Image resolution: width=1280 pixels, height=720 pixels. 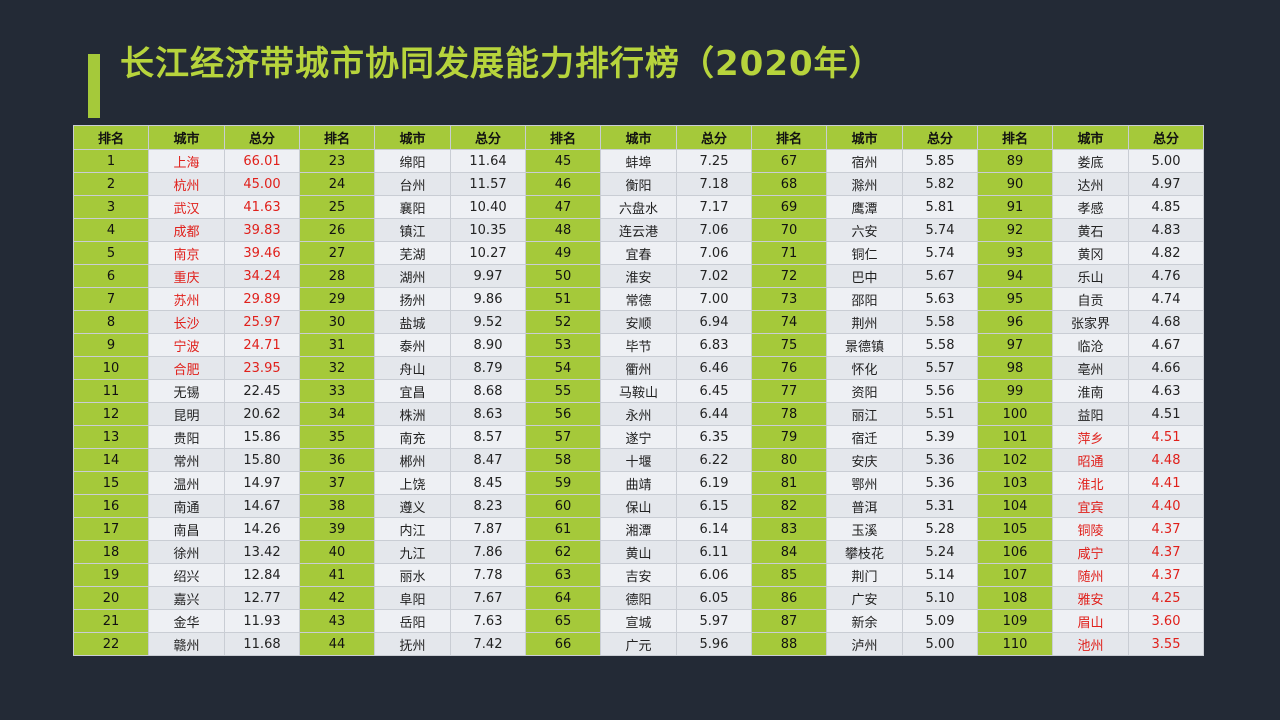 I want to click on city-cell: 孝感, so click(x=1090, y=207).